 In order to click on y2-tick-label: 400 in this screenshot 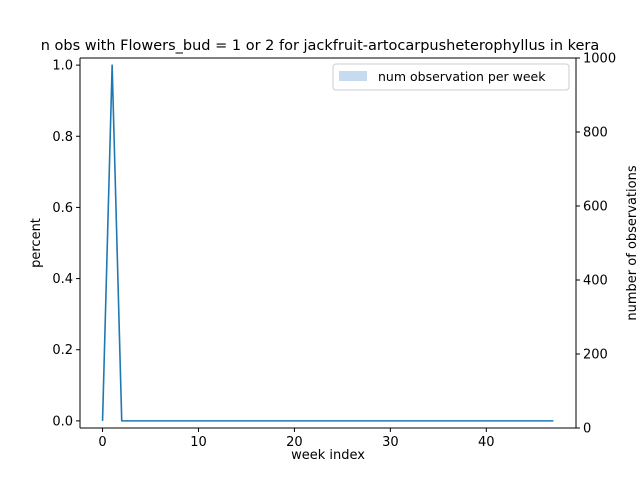, I will do `click(595, 281)`.